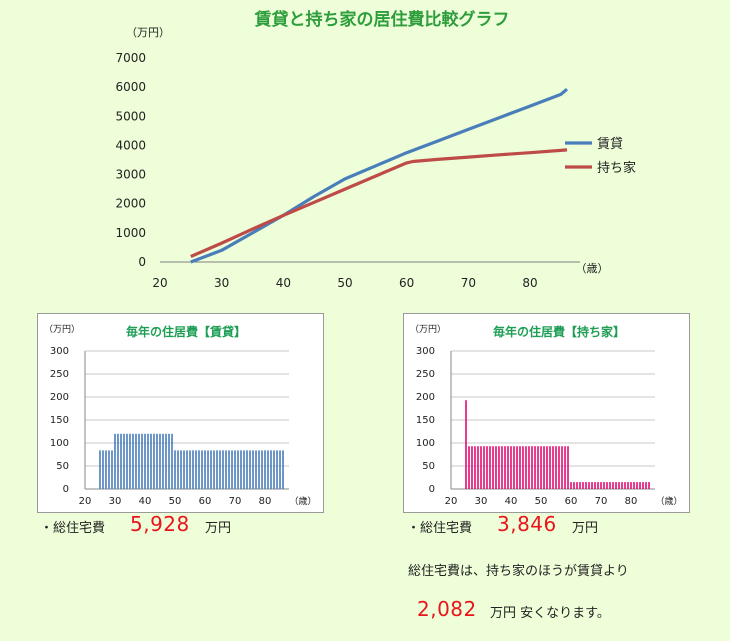 The width and height of the screenshot is (730, 641). What do you see at coordinates (221, 283) in the screenshot?
I see `main-x-tick-label: 30` at bounding box center [221, 283].